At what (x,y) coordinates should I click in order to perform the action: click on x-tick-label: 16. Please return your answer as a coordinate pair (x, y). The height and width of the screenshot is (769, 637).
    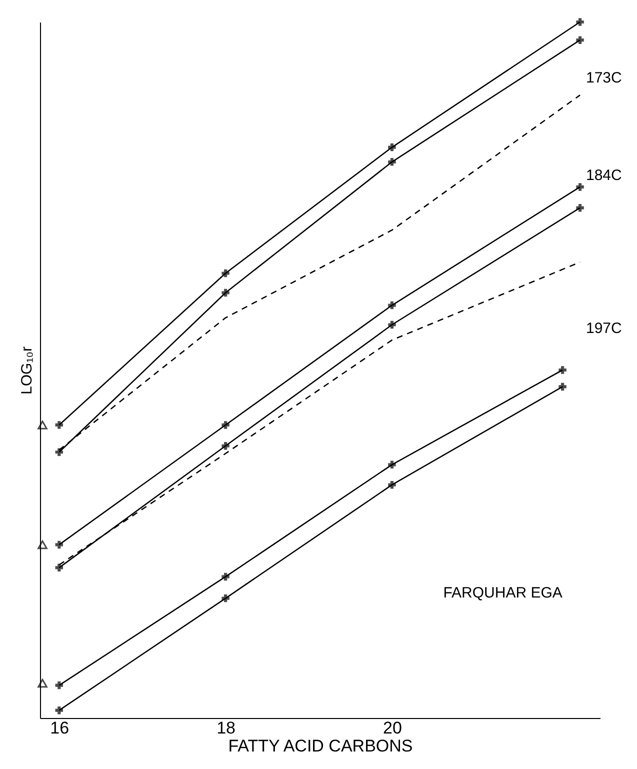
    Looking at the image, I should click on (60, 728).